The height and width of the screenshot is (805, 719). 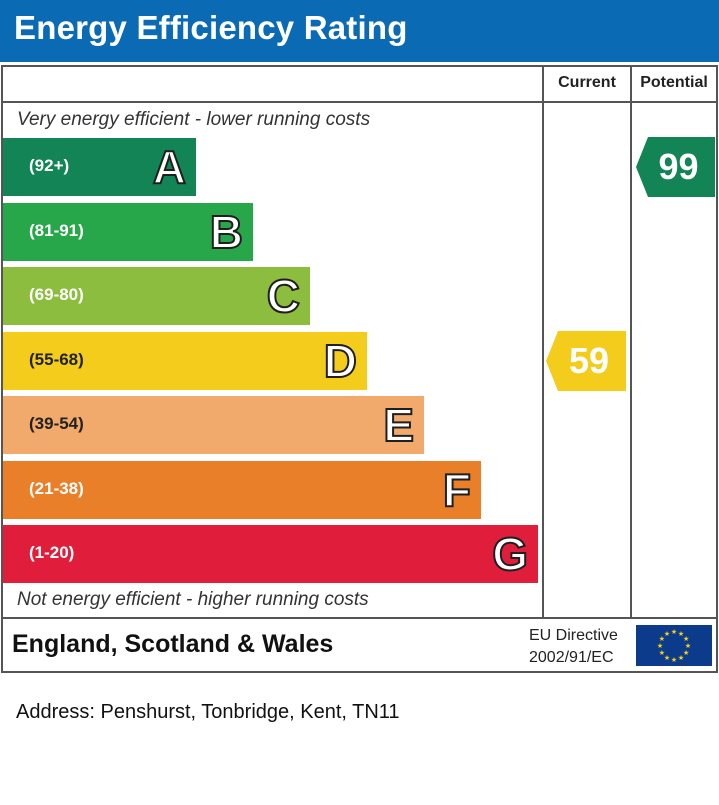 What do you see at coordinates (156, 296) in the screenshot?
I see `band-c: (69-80) C` at bounding box center [156, 296].